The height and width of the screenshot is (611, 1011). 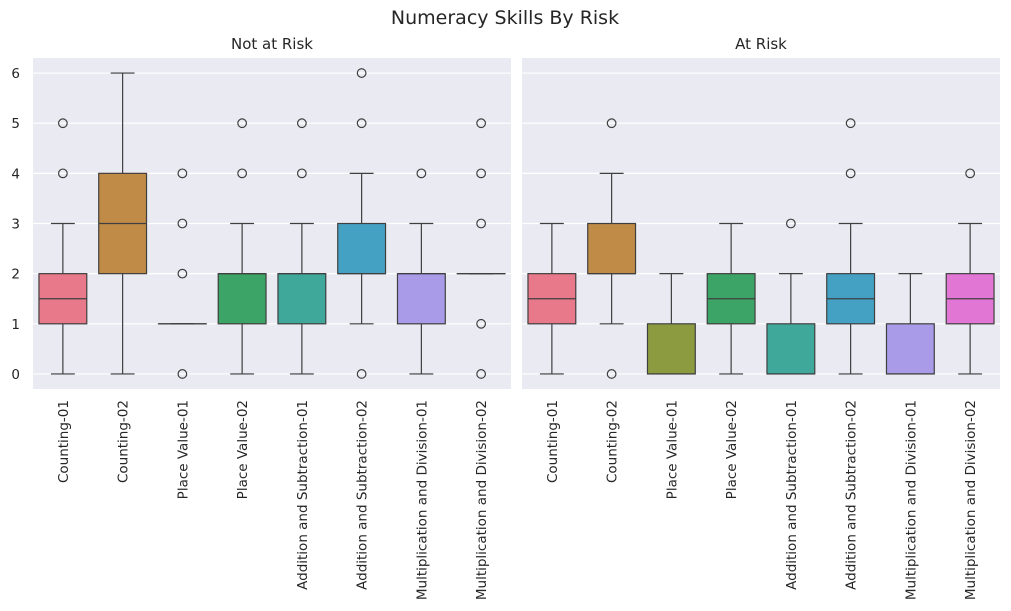 I want to click on panel-title: At Risk, so click(x=761, y=44).